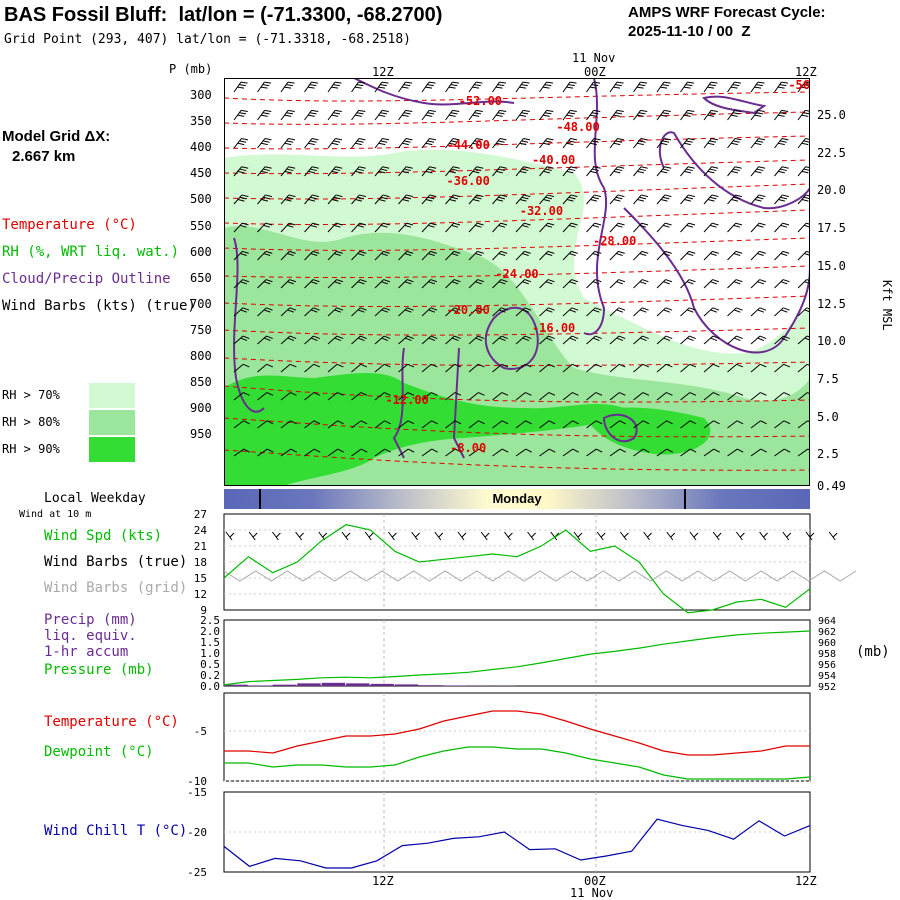 The image size is (900, 900). Describe the element at coordinates (201, 251) in the screenshot. I see `pressure-tick: 600` at that location.